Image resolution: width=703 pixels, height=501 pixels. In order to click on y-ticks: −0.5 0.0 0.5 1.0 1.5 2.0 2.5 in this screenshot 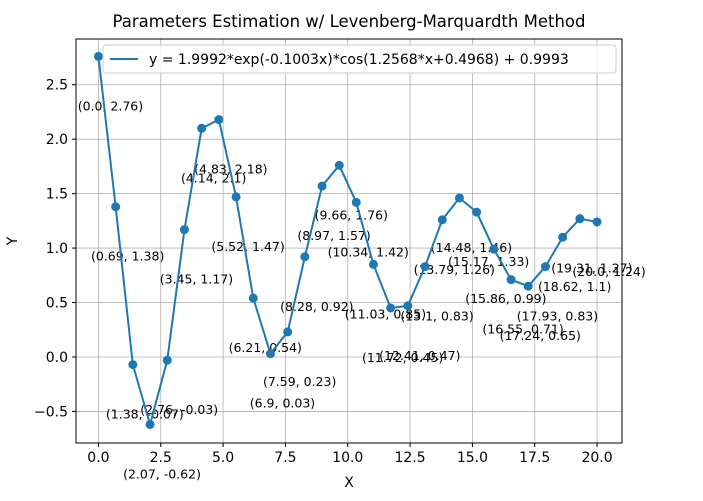, I will do `click(55, 249)`.